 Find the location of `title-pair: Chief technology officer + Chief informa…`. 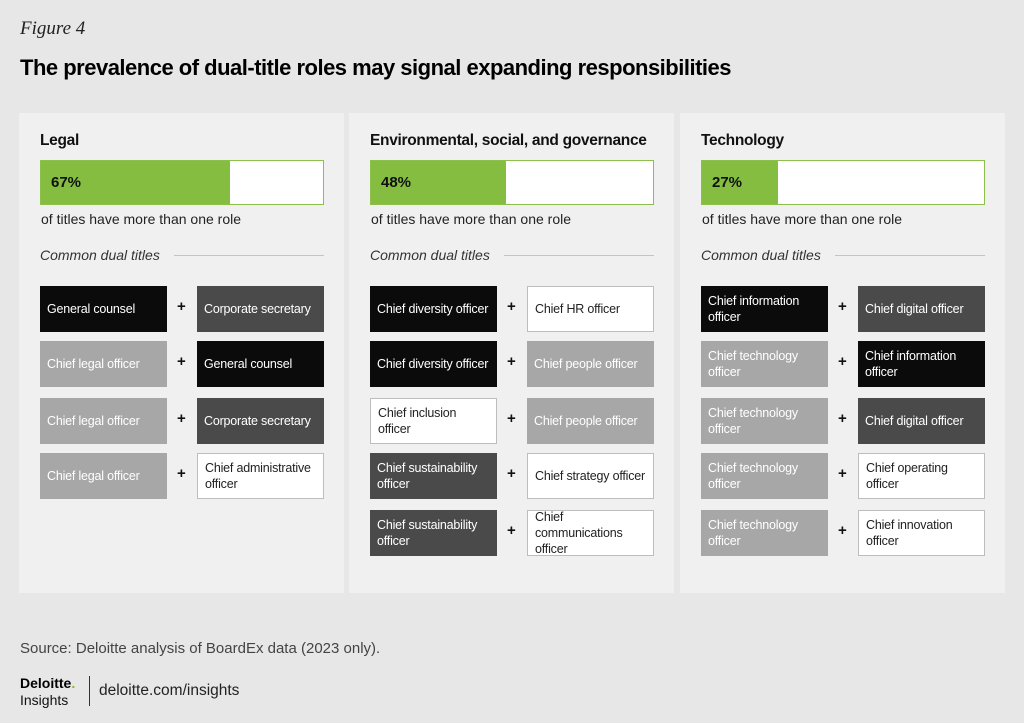

title-pair: Chief technology officer + Chief informa… is located at coordinates (843, 364).